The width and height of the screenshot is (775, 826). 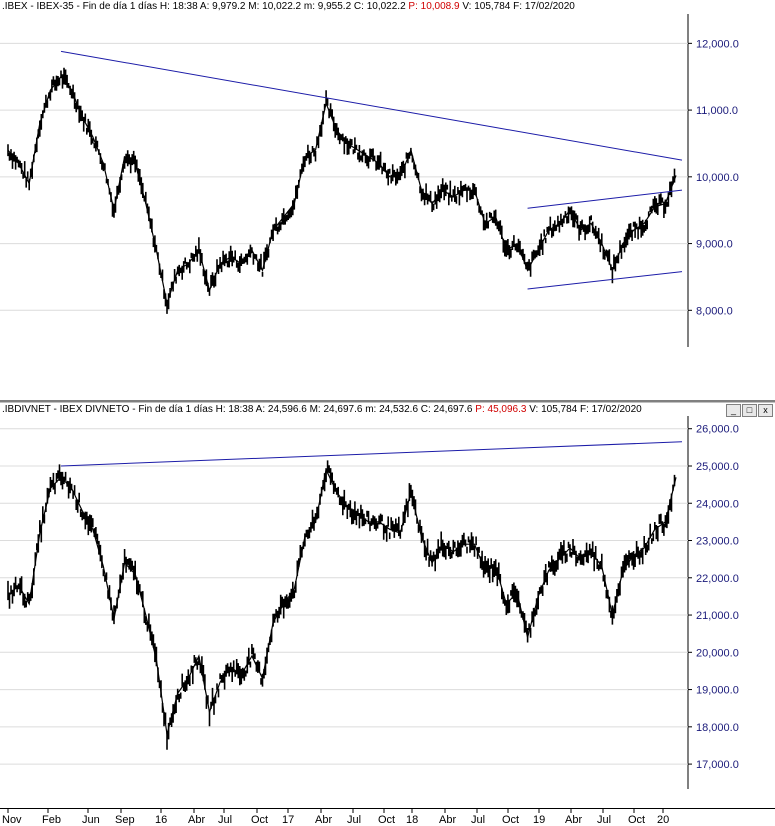 I want to click on y-tick-label: 20,000.0, so click(x=717, y=653).